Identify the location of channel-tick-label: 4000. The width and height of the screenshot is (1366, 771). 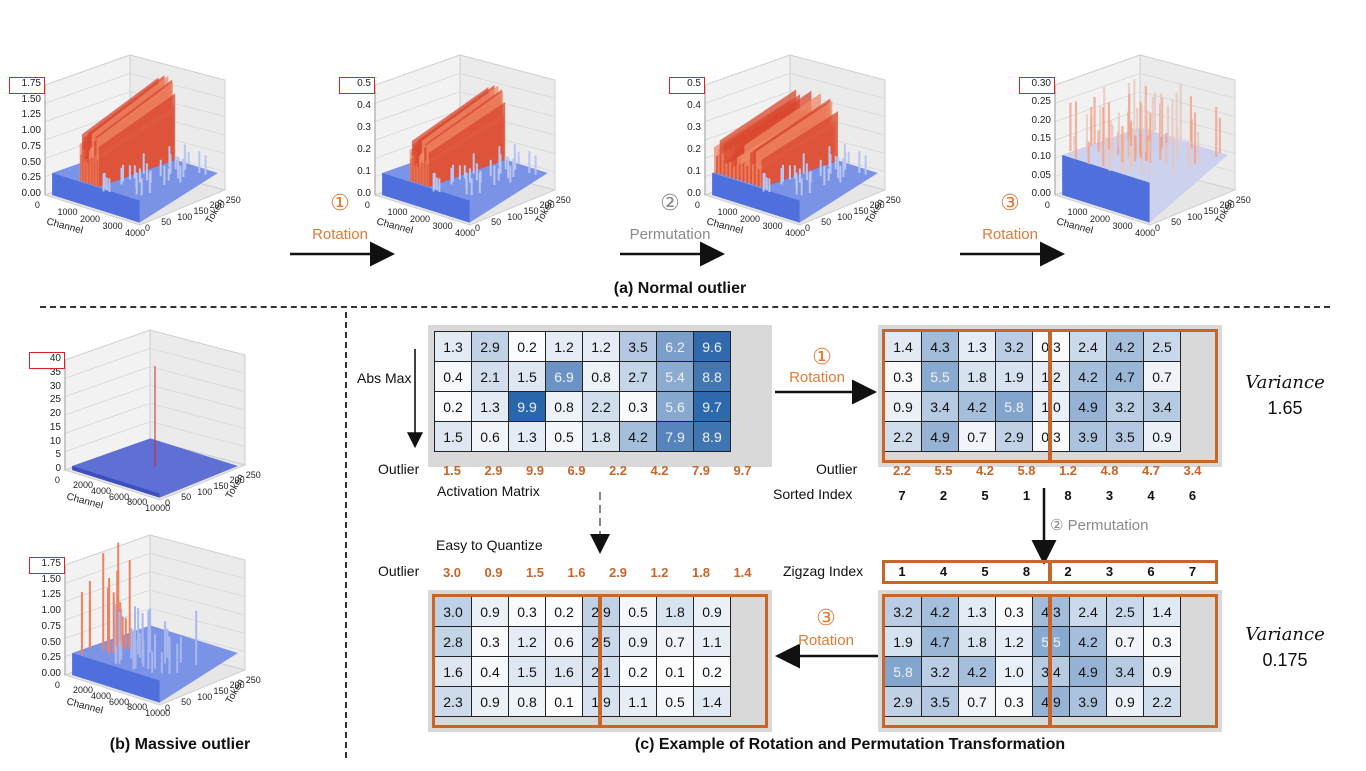
(135, 233).